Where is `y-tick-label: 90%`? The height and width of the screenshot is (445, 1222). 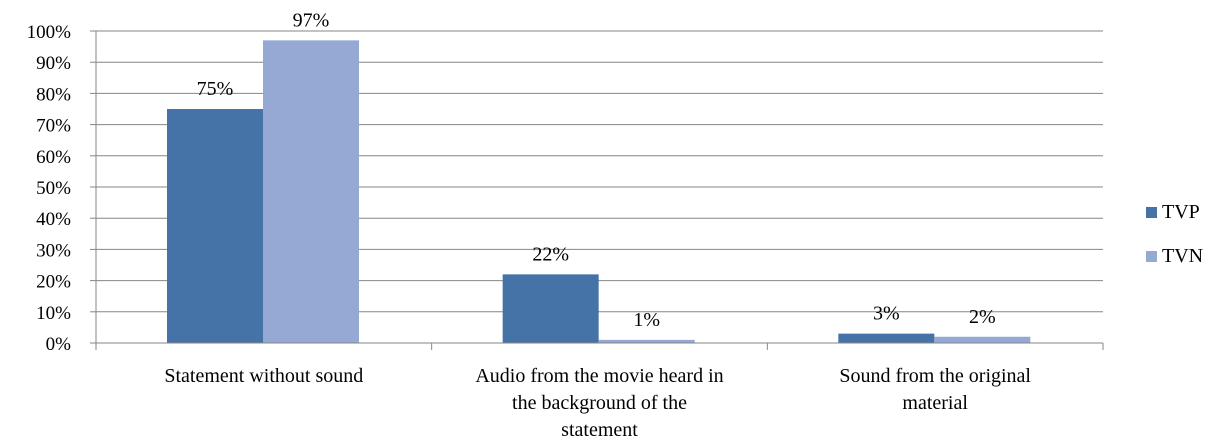
y-tick-label: 90% is located at coordinates (53, 63).